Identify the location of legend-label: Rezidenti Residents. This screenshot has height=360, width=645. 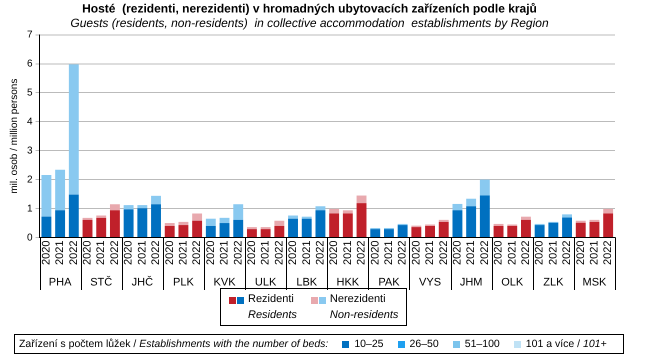
(272, 307).